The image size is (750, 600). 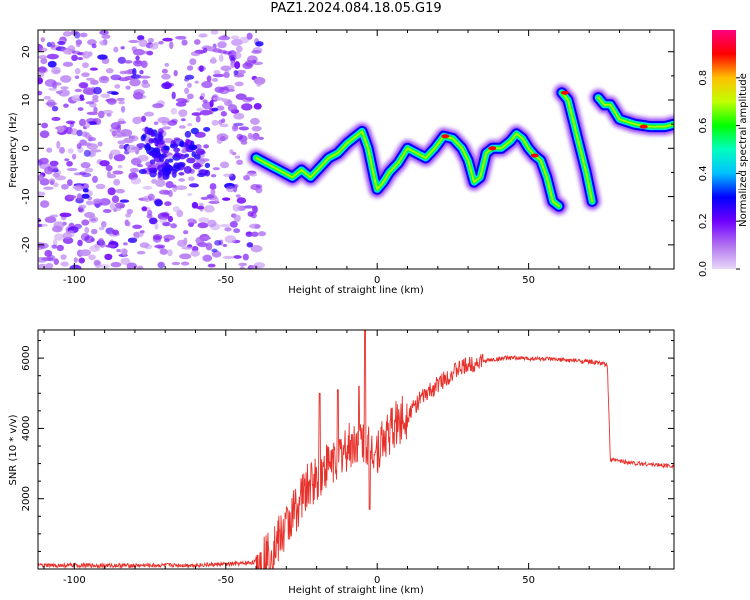 What do you see at coordinates (719, 173) in the screenshot?
I see `colorbar-ticks: 0.0 0.2 0.4 0.6 0.8` at bounding box center [719, 173].